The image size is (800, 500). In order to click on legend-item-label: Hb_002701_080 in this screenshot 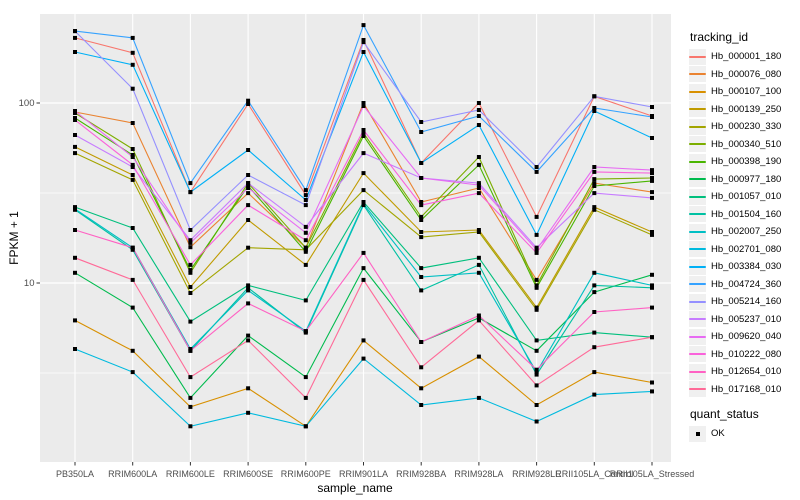, I will do `click(746, 249)`.